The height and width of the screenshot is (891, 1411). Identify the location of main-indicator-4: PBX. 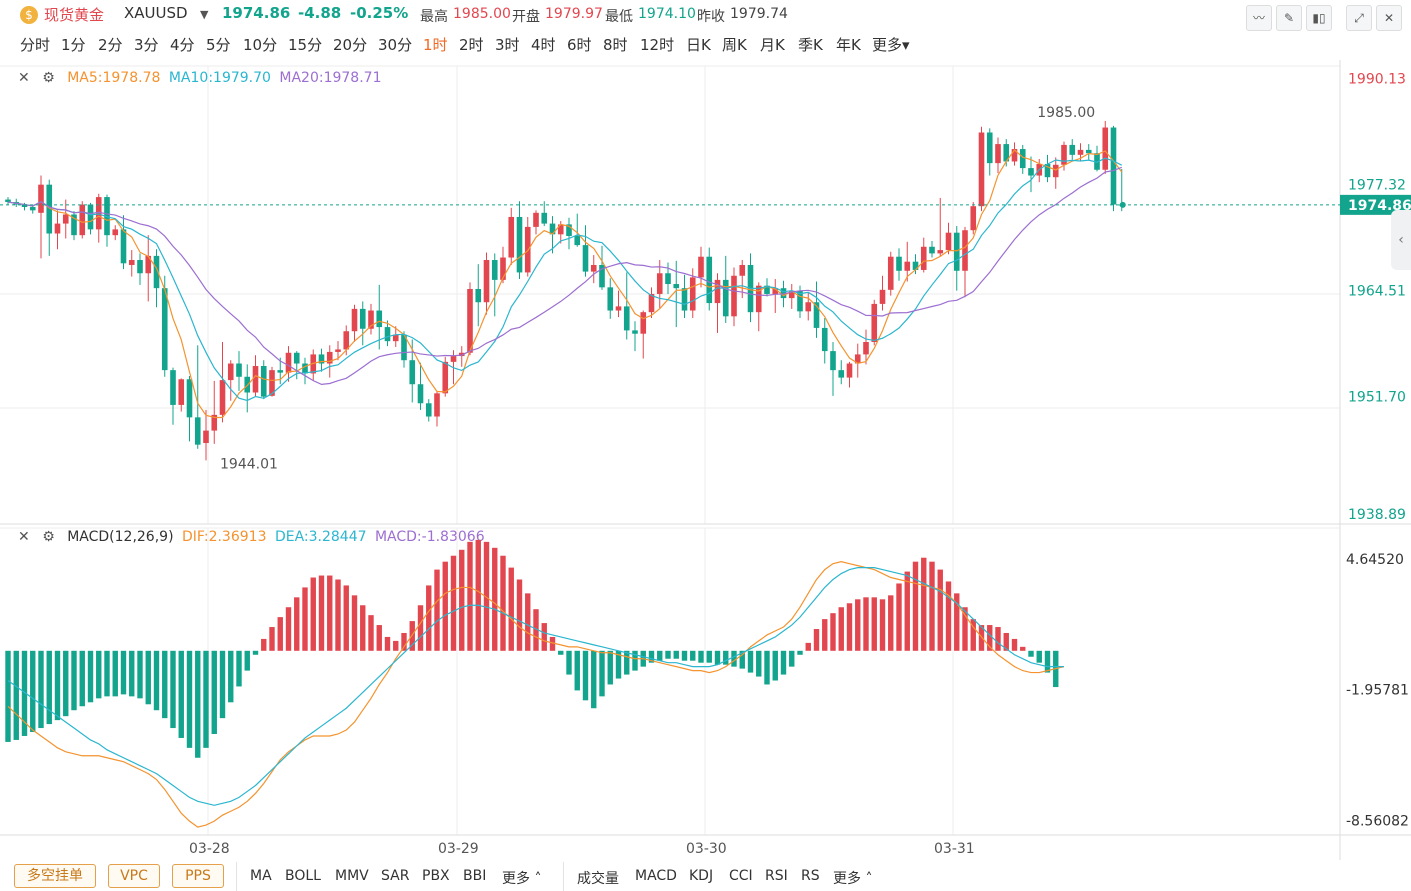
(436, 876).